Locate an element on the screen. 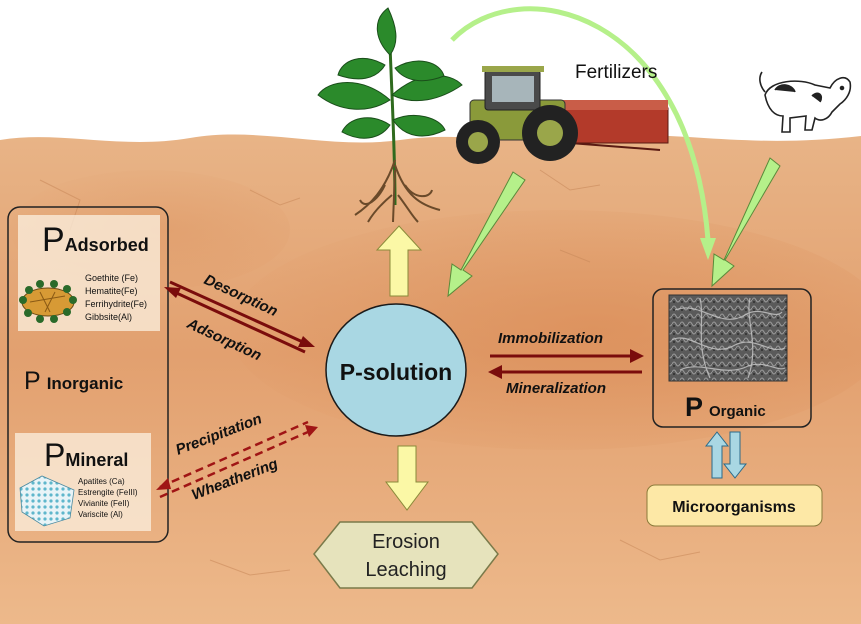 Image resolution: width=861 pixels, height=624 pixels. cow-icon is located at coordinates (805, 102).